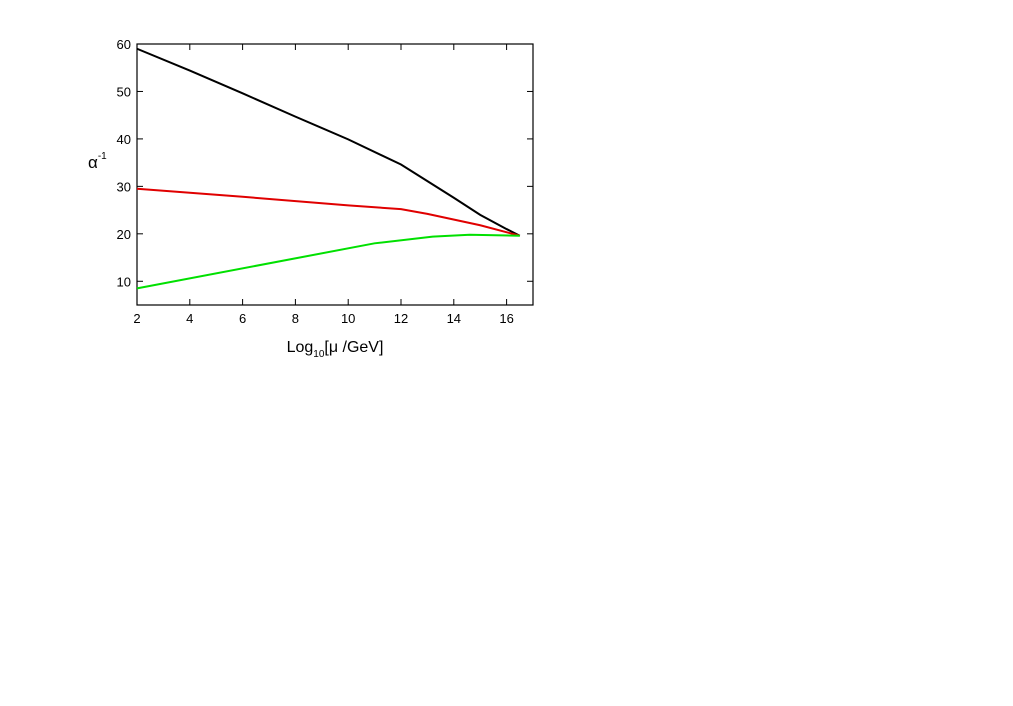 Image resolution: width=1013 pixels, height=706 pixels. I want to click on x-axis-label: Log10[μ /GeV], so click(335, 349).